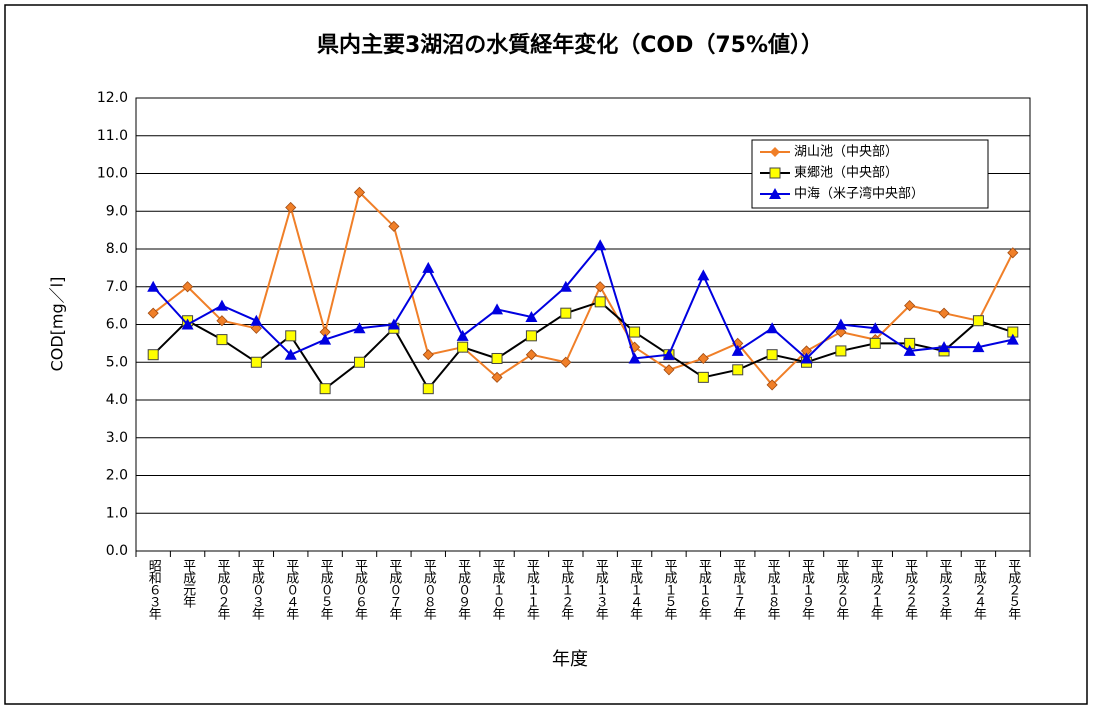  Describe the element at coordinates (117, 249) in the screenshot. I see `y-tick-label: 8.0` at that location.